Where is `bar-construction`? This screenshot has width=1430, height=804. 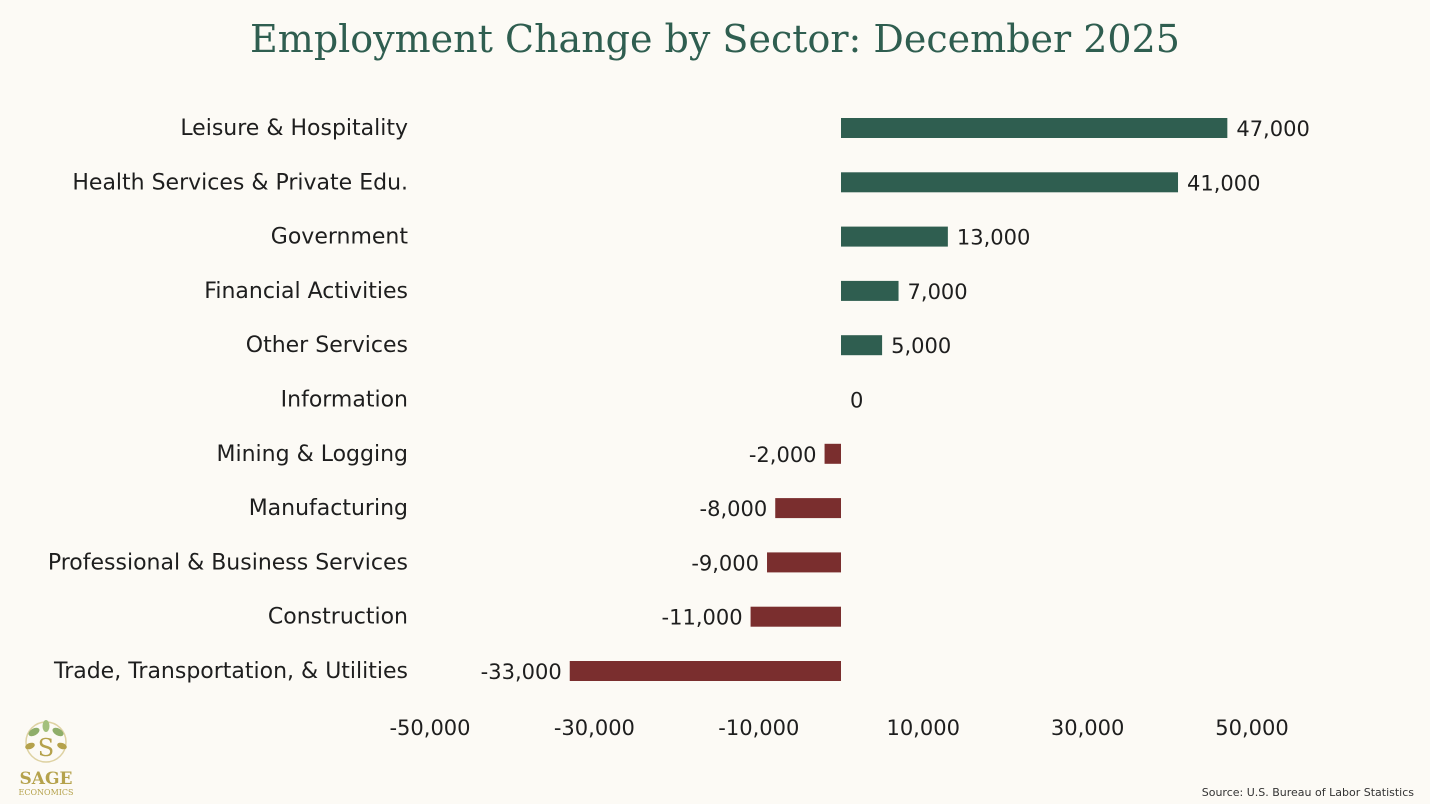
bar-construction is located at coordinates (795, 616).